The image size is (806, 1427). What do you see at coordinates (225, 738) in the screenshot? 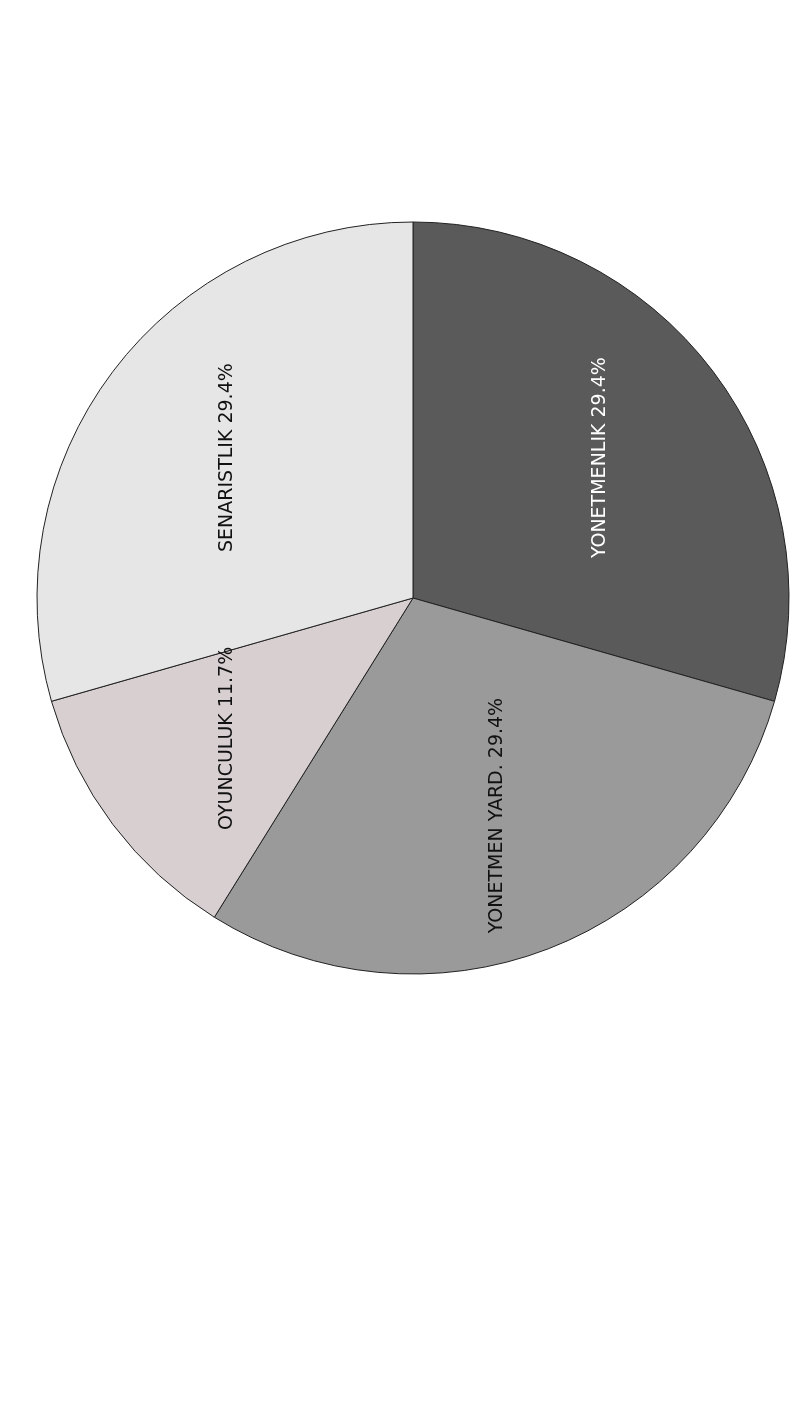
I see `slice-label: OYUNCULUK 11.7%` at bounding box center [225, 738].